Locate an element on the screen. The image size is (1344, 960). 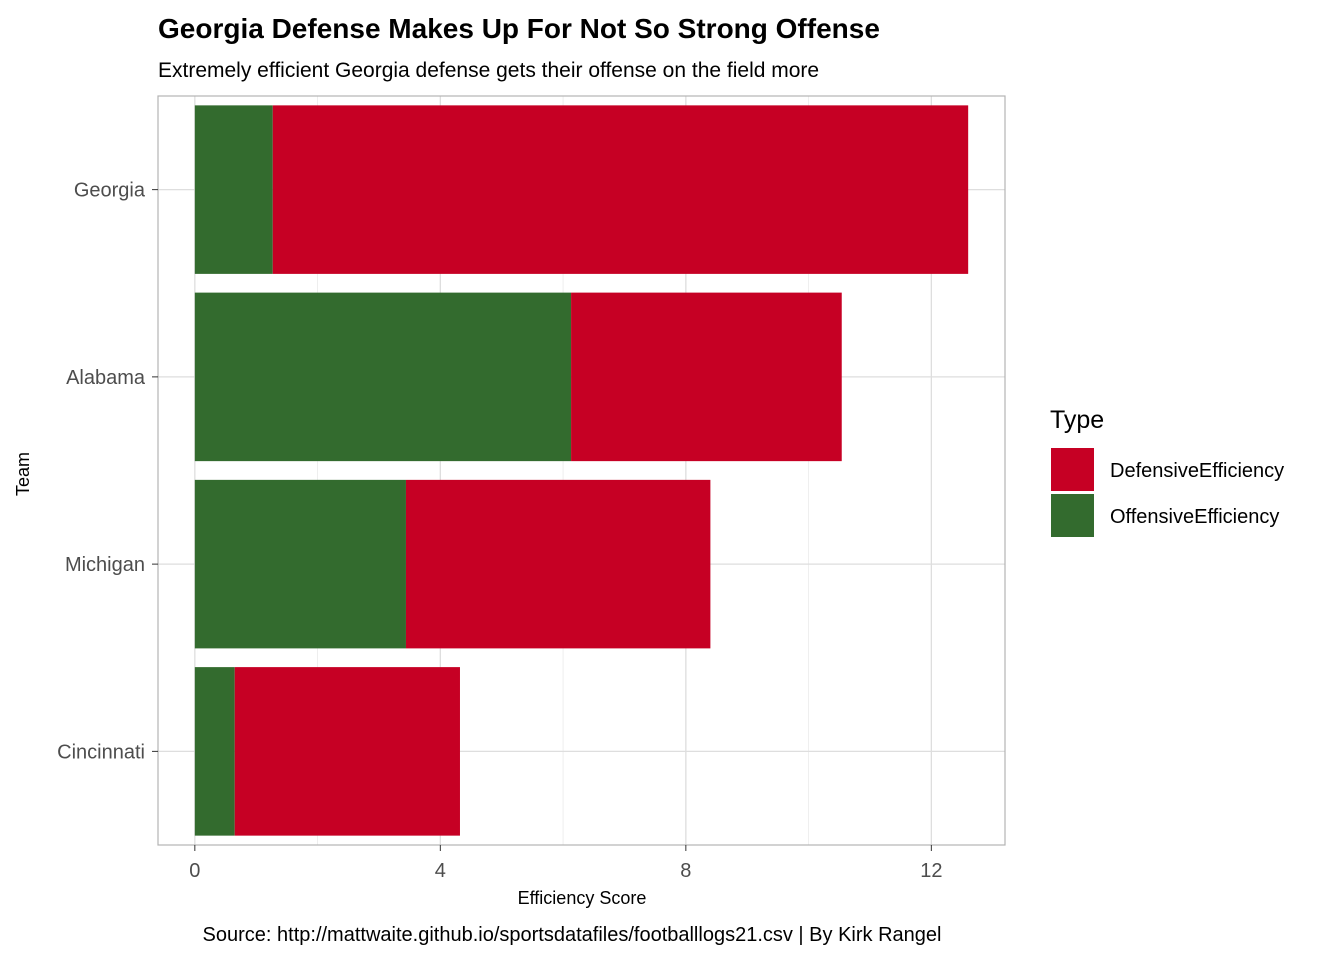
legend-title: Type is located at coordinates (1077, 420).